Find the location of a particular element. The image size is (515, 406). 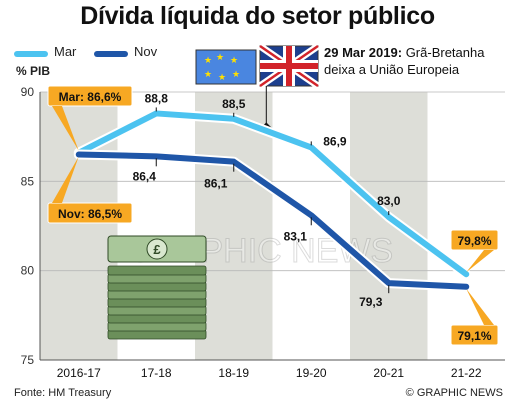

callout-mar-last-box is located at coordinates (474, 240).